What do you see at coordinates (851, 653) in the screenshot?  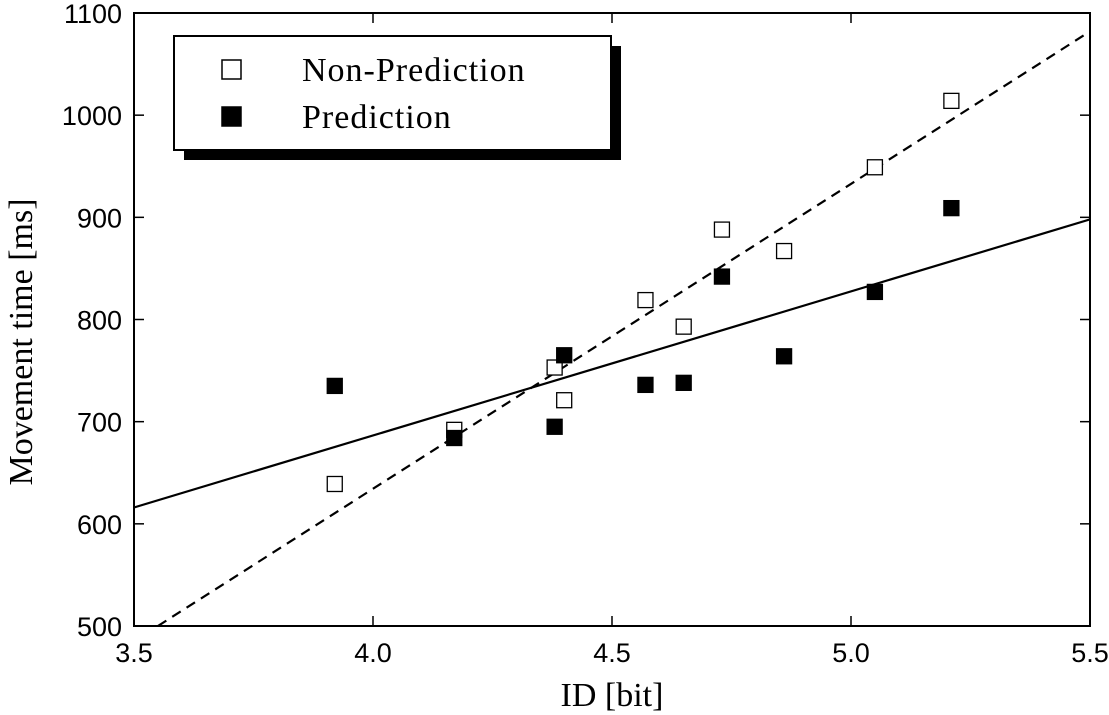 I see `x-tick-label: 5.0` at bounding box center [851, 653].